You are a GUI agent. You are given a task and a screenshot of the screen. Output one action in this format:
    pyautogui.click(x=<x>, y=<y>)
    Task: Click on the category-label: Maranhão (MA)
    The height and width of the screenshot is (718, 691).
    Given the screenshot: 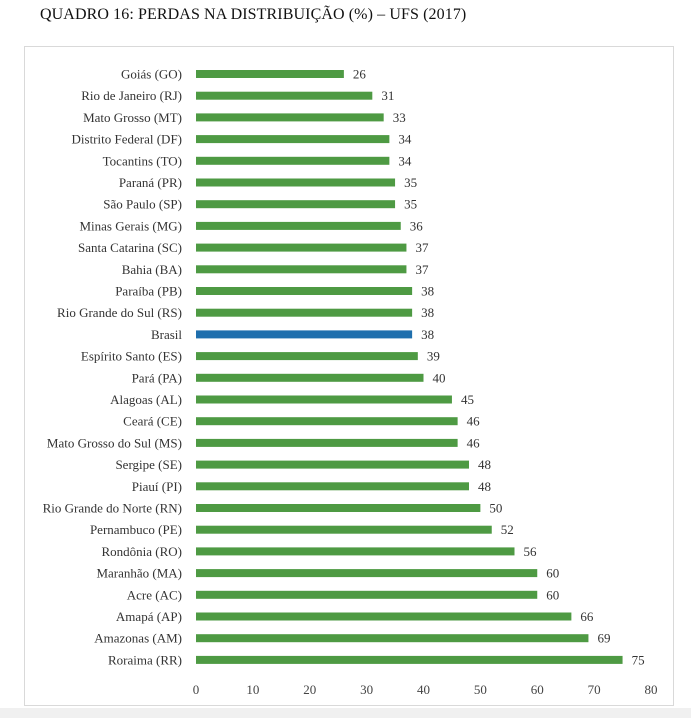 What is the action you would take?
    pyautogui.click(x=139, y=573)
    